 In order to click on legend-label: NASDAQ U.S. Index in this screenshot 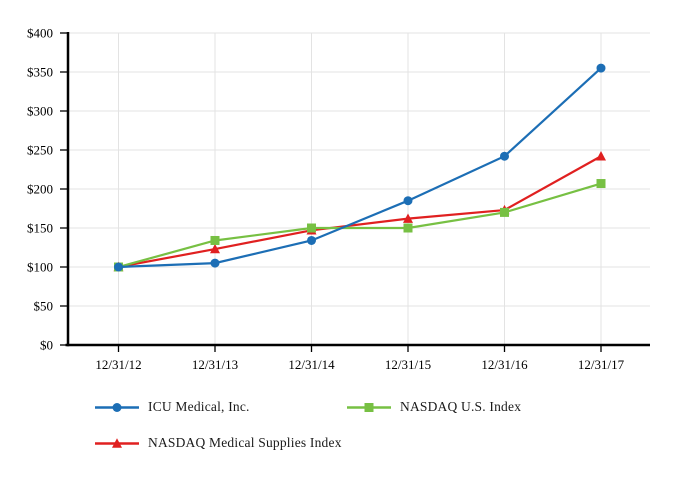, I will do `click(461, 406)`.